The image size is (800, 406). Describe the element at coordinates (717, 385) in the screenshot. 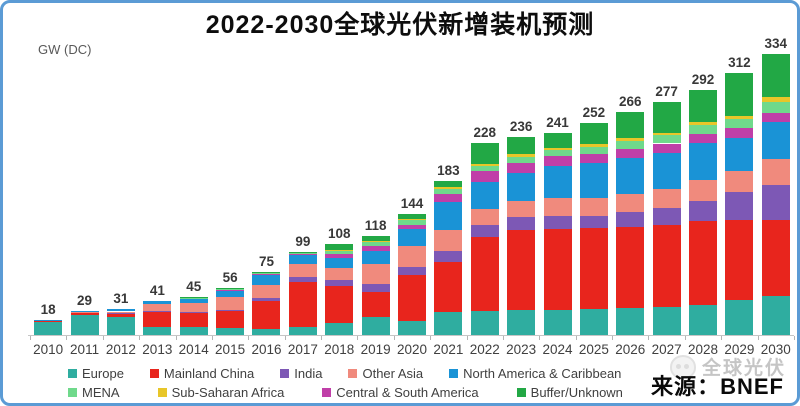

I see `source-credit: 来源：BNEF` at that location.